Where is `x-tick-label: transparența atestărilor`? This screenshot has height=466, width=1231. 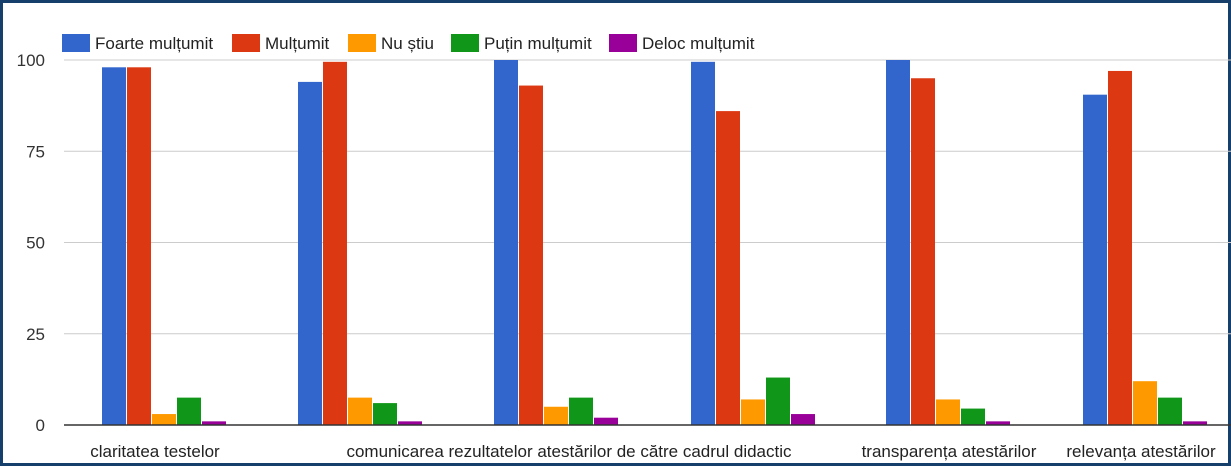 x-tick-label: transparența atestărilor is located at coordinates (949, 451).